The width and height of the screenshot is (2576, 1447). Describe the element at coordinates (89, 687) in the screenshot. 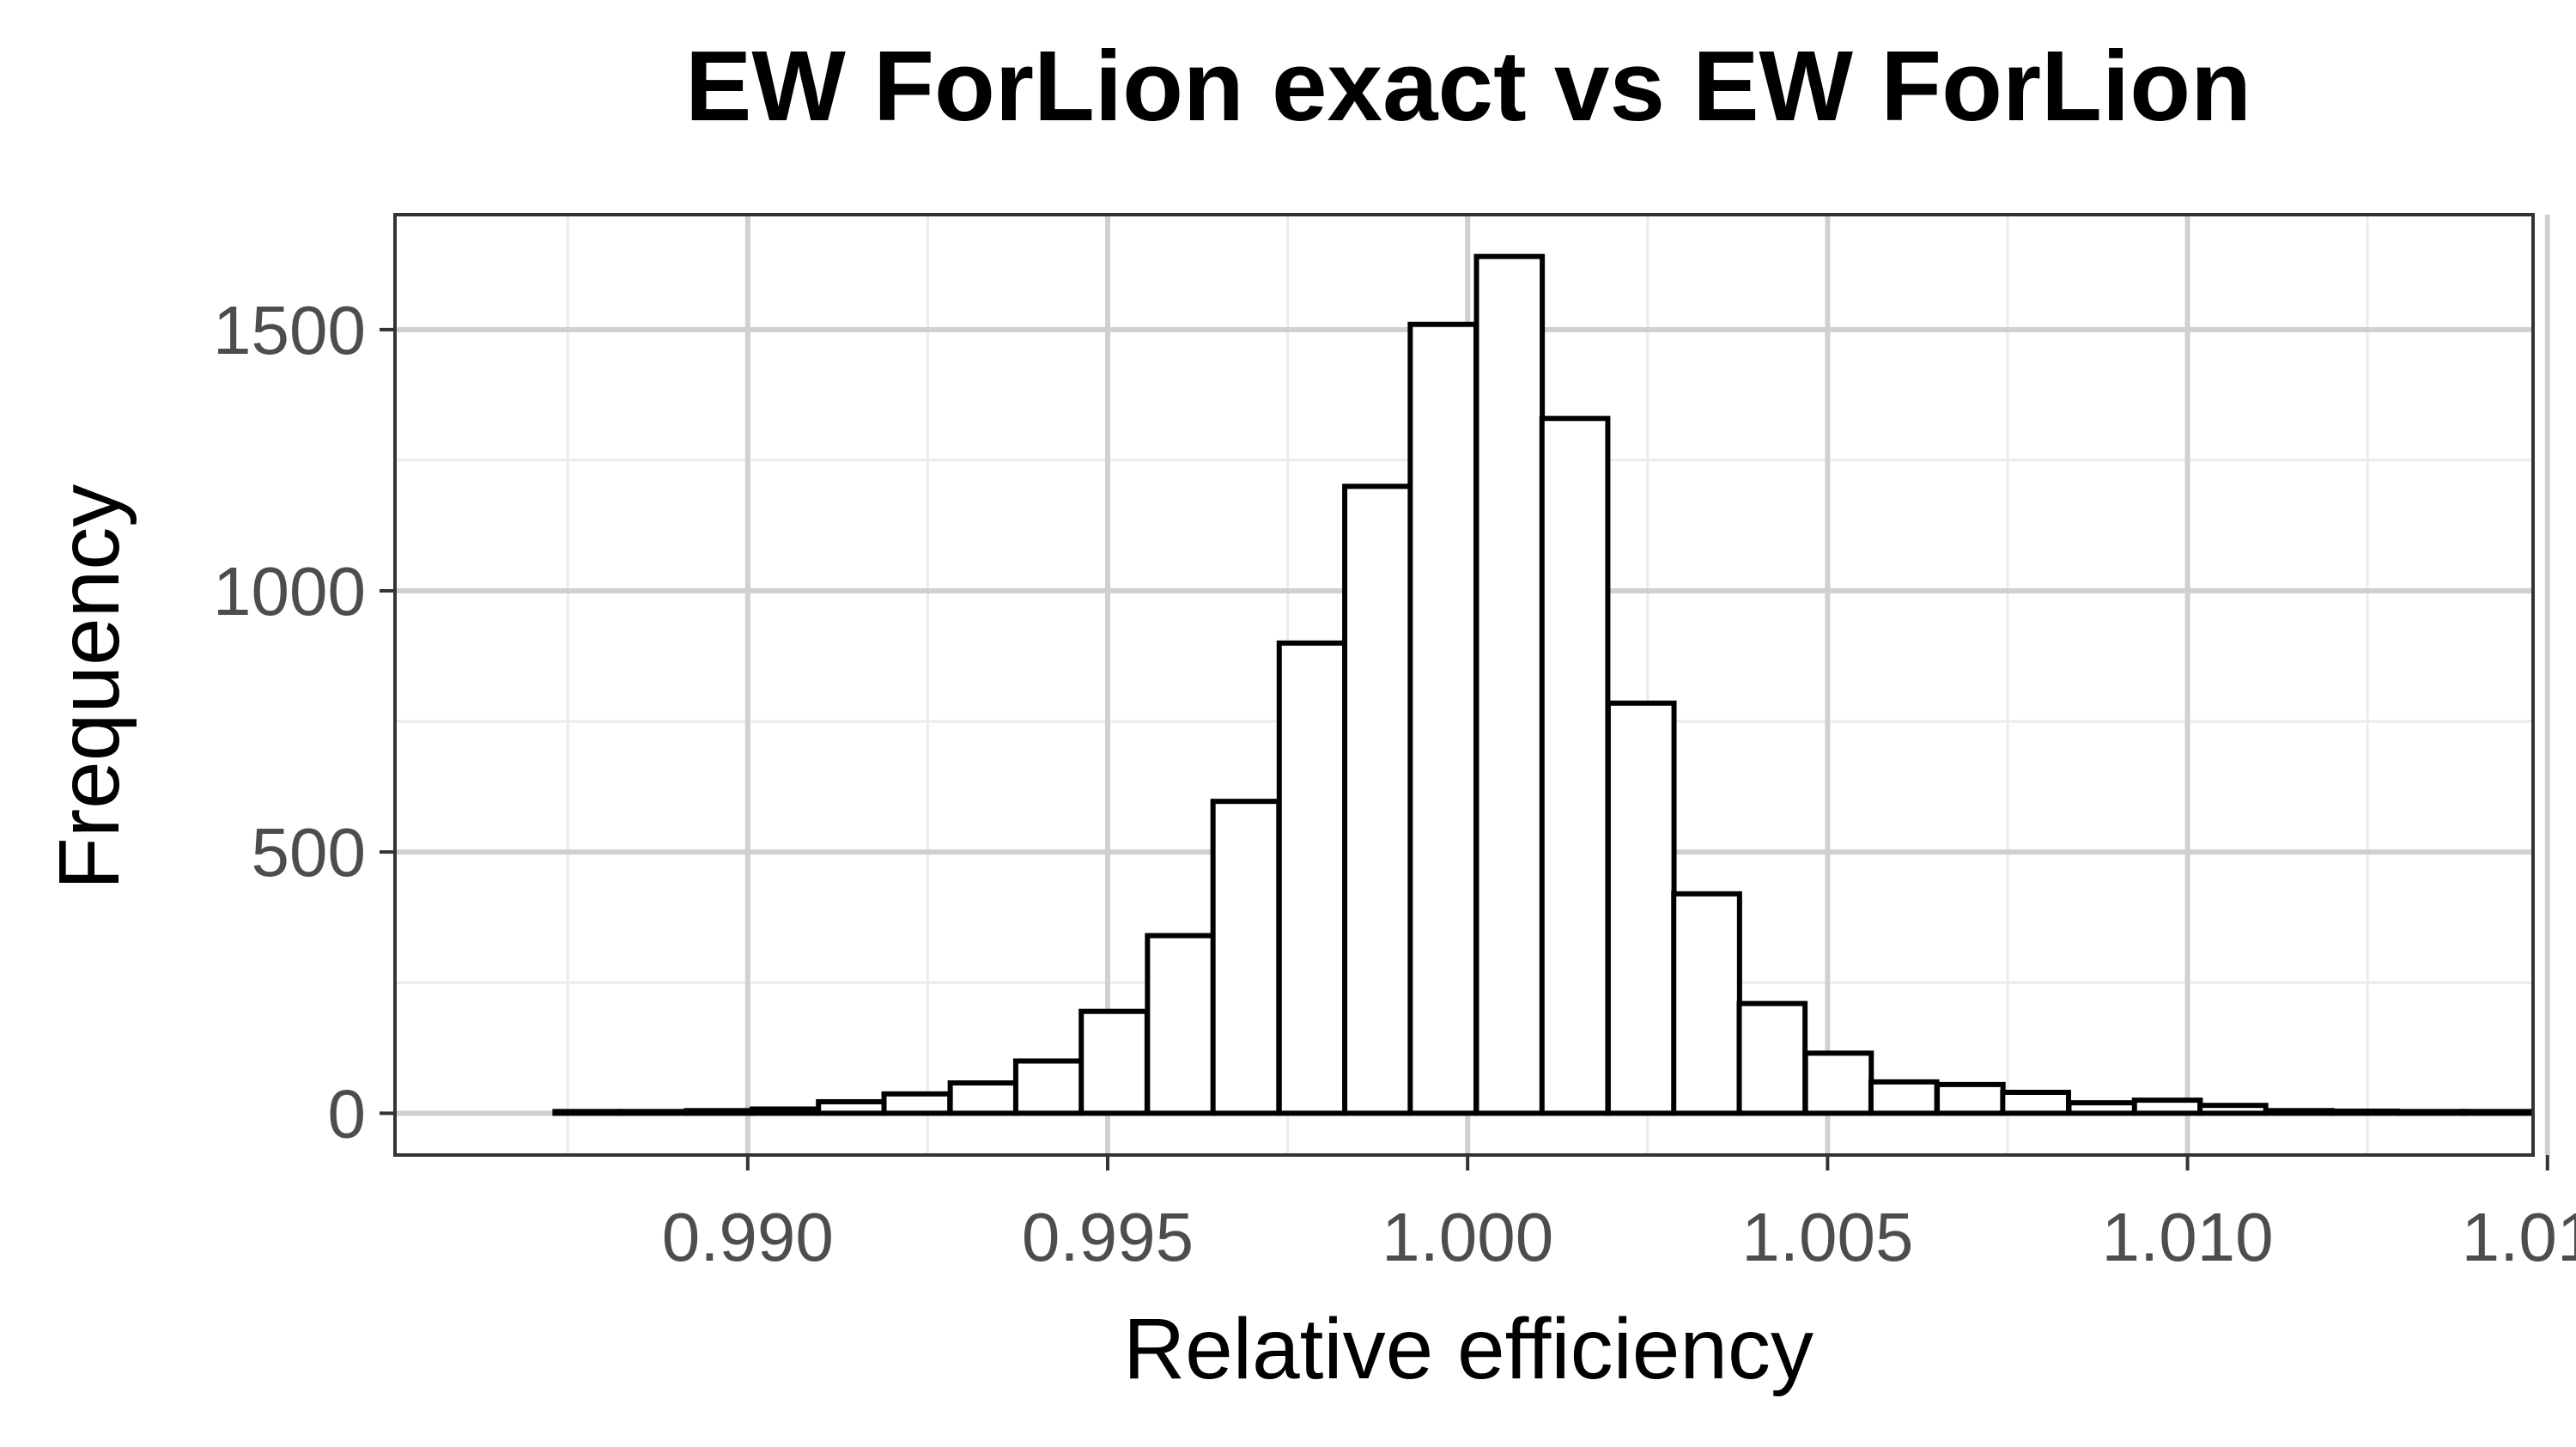

I see `y-axis-label: Frequency` at that location.